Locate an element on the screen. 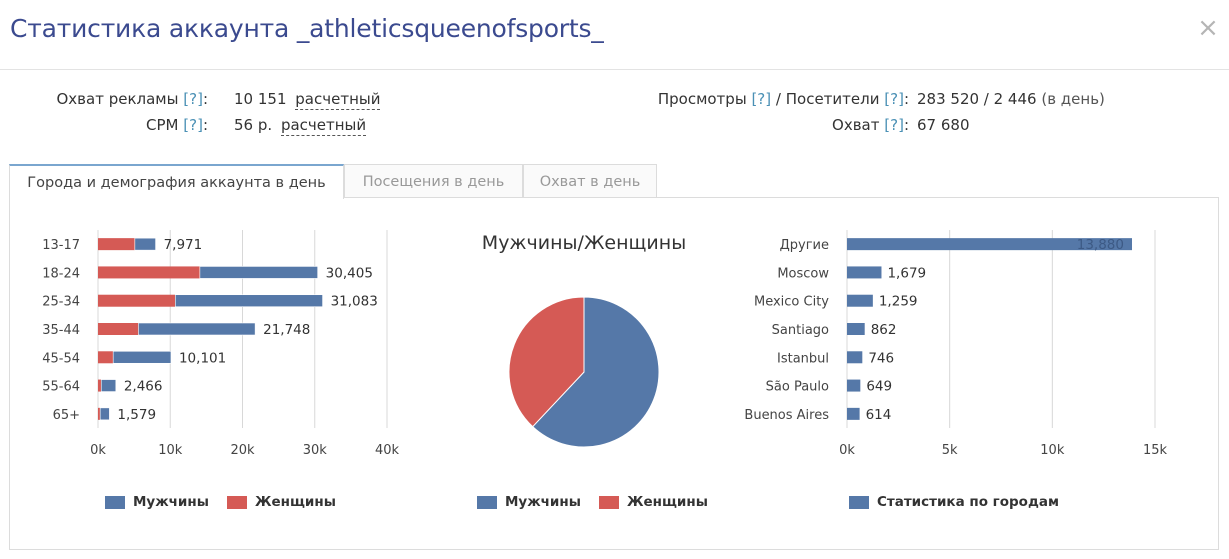  y-tick-label: Mexico City is located at coordinates (791, 302).